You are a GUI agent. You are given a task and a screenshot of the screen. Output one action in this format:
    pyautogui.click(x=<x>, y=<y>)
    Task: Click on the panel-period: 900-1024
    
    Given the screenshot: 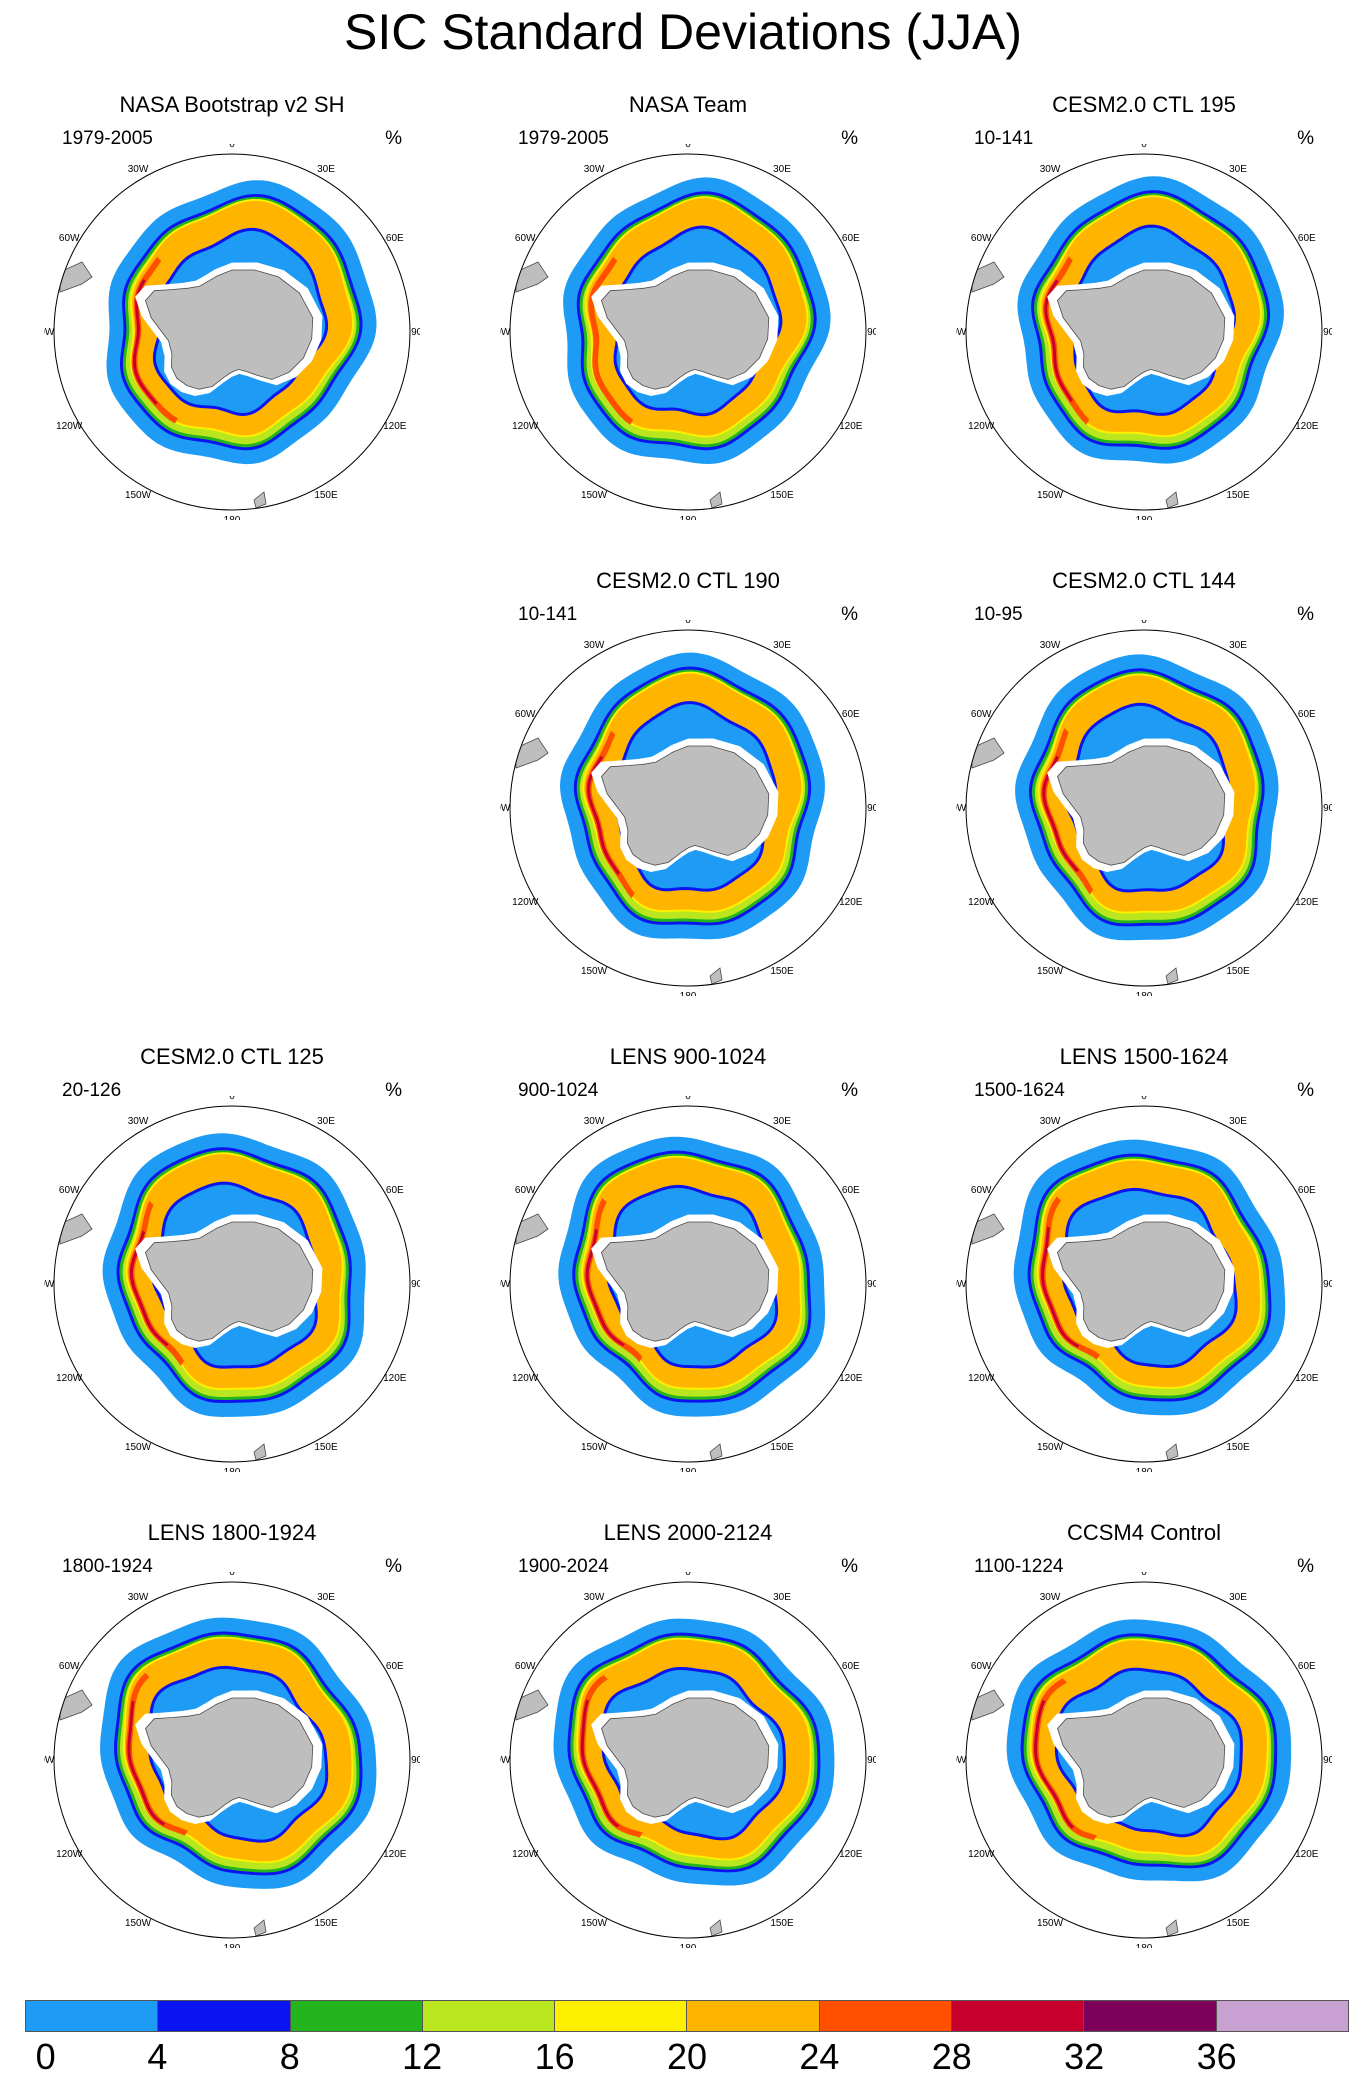 What is the action you would take?
    pyautogui.click(x=558, y=1090)
    